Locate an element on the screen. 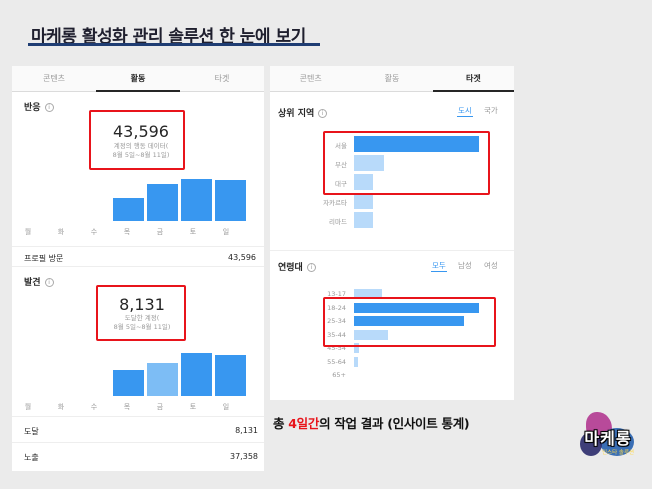 The width and height of the screenshot is (652, 489). age-highlight-box is located at coordinates (409, 322).